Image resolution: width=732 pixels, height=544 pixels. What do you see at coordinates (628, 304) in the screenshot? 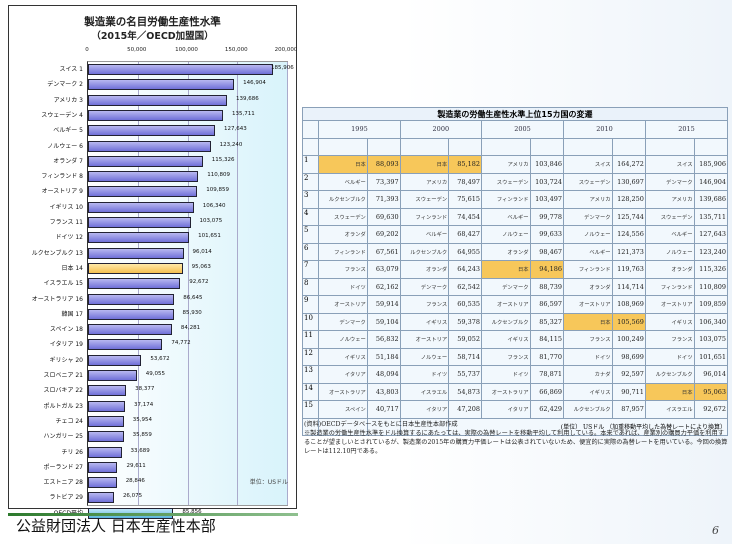
I see `value-cell: 108,969` at bounding box center [628, 304].